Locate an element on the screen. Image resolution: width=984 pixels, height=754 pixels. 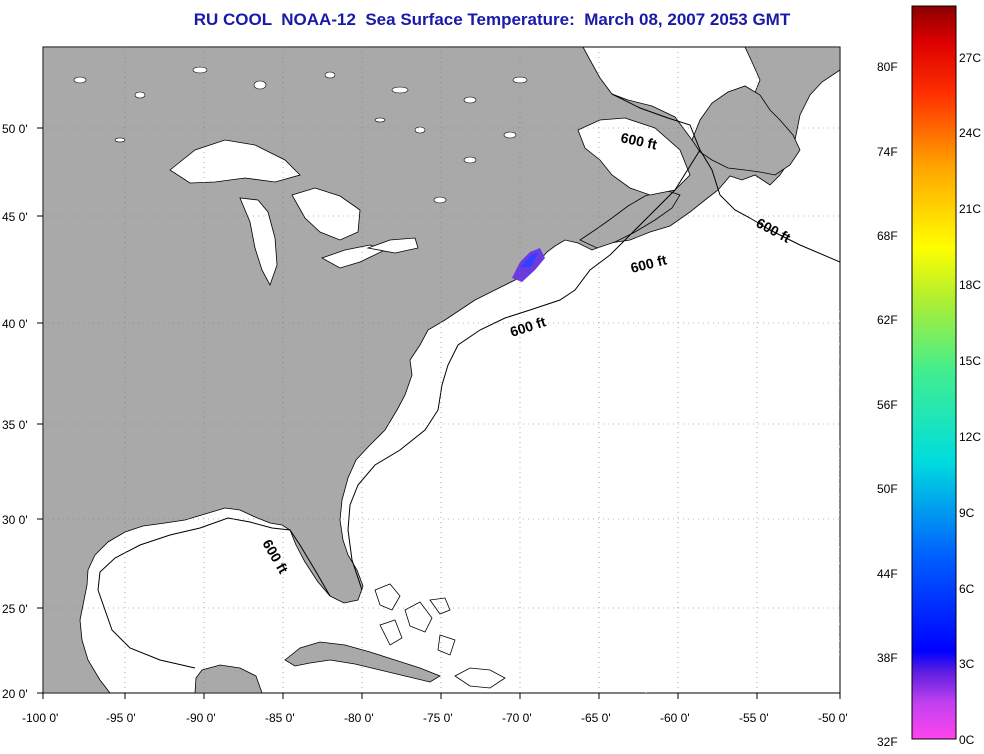
lon-tick-label: -70 0' is located at coordinates (517, 718).